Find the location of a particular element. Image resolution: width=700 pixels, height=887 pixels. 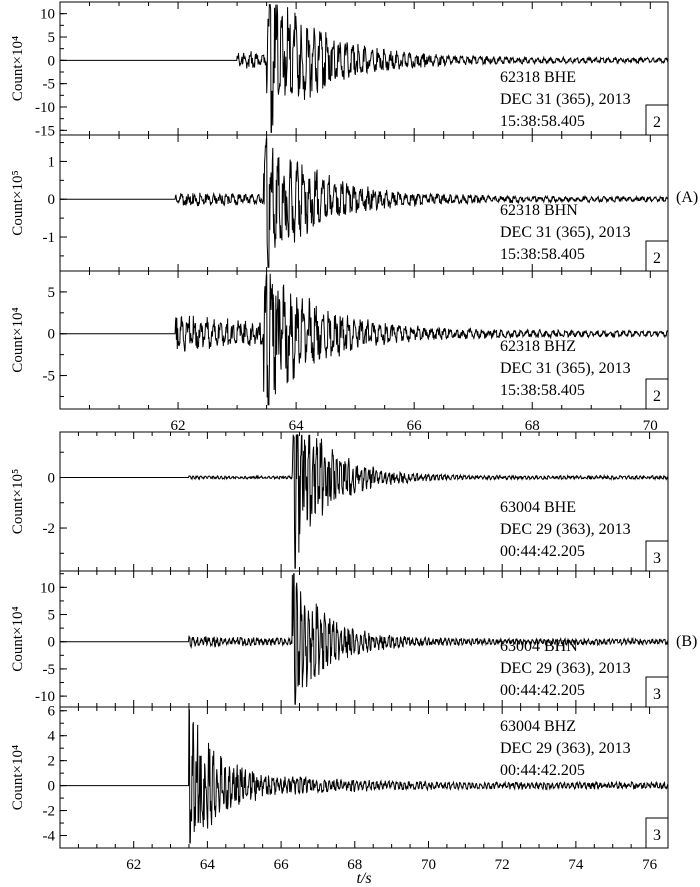

group-label: (B) is located at coordinates (686, 641).